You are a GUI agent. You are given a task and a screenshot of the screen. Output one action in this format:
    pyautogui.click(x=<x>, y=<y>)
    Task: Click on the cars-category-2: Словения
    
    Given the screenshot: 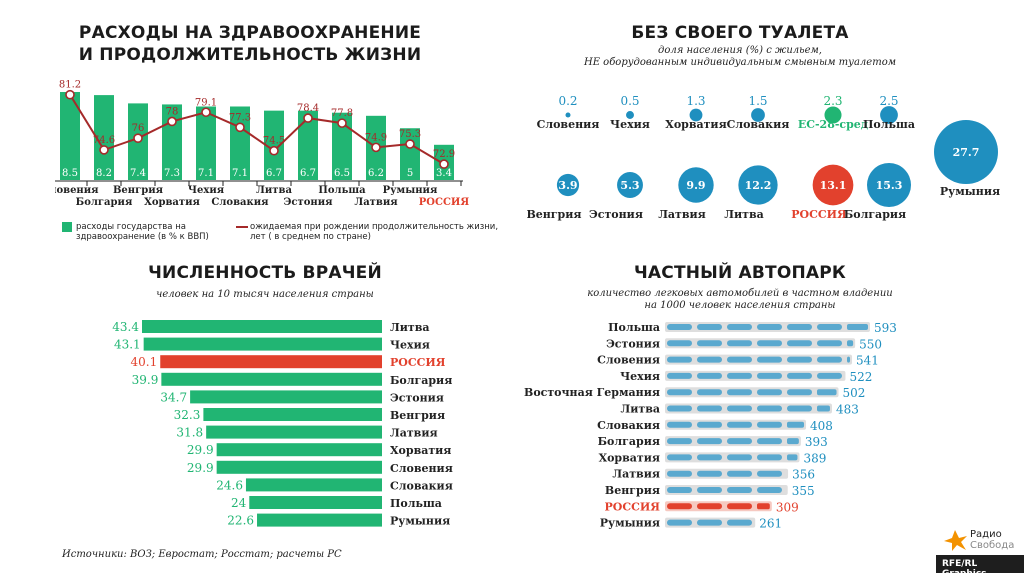 What is the action you would take?
    pyautogui.click(x=628, y=360)
    